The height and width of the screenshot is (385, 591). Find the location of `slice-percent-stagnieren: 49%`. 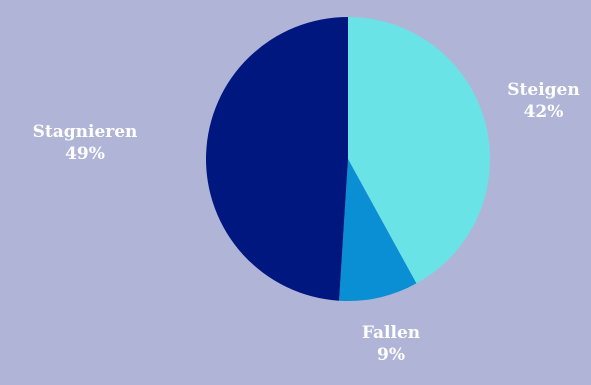

slice-percent-stagnieren: 49% is located at coordinates (85, 154).